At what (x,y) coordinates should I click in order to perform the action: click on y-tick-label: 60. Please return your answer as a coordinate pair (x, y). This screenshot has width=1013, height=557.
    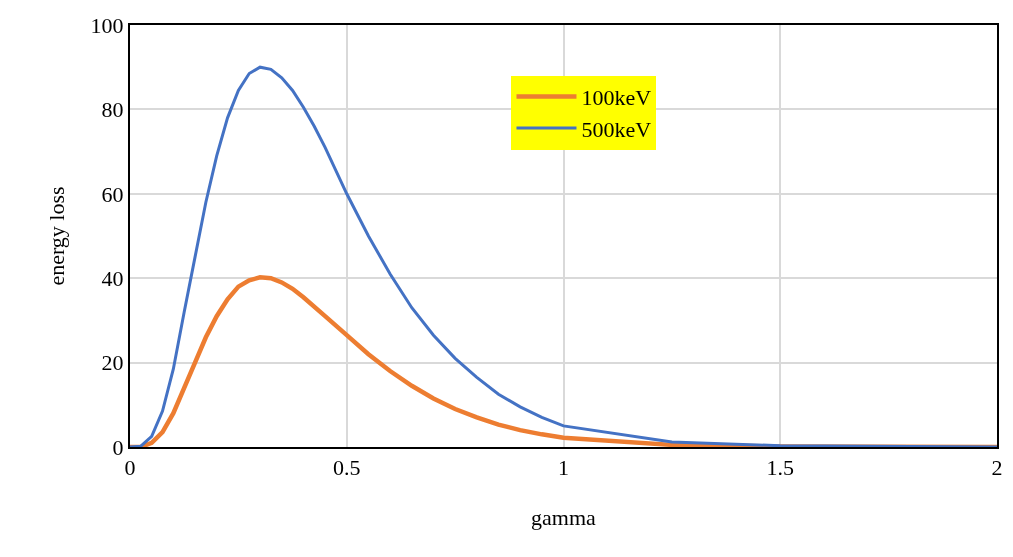
    Looking at the image, I should click on (112, 194).